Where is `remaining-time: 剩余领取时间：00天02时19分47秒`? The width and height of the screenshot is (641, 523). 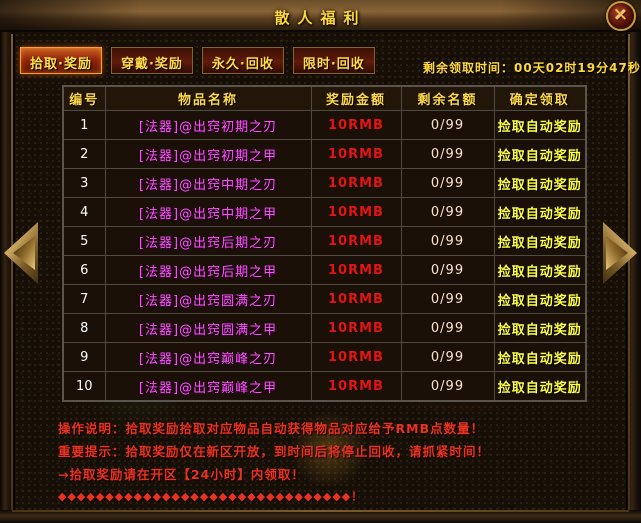
remaining-time: 剩余领取时间：00天02时19分47秒 is located at coordinates (532, 67).